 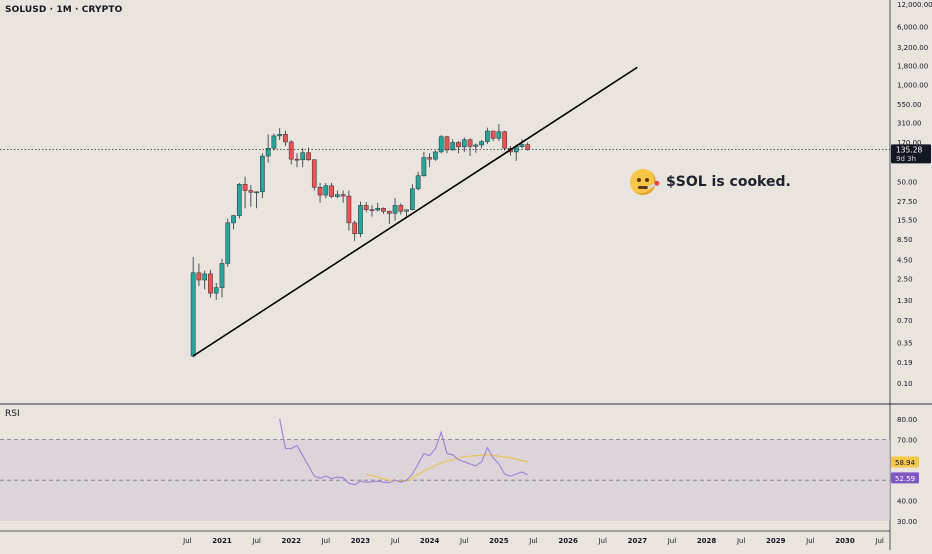 What do you see at coordinates (907, 183) in the screenshot?
I see `price-tick-label: 50.00` at bounding box center [907, 183].